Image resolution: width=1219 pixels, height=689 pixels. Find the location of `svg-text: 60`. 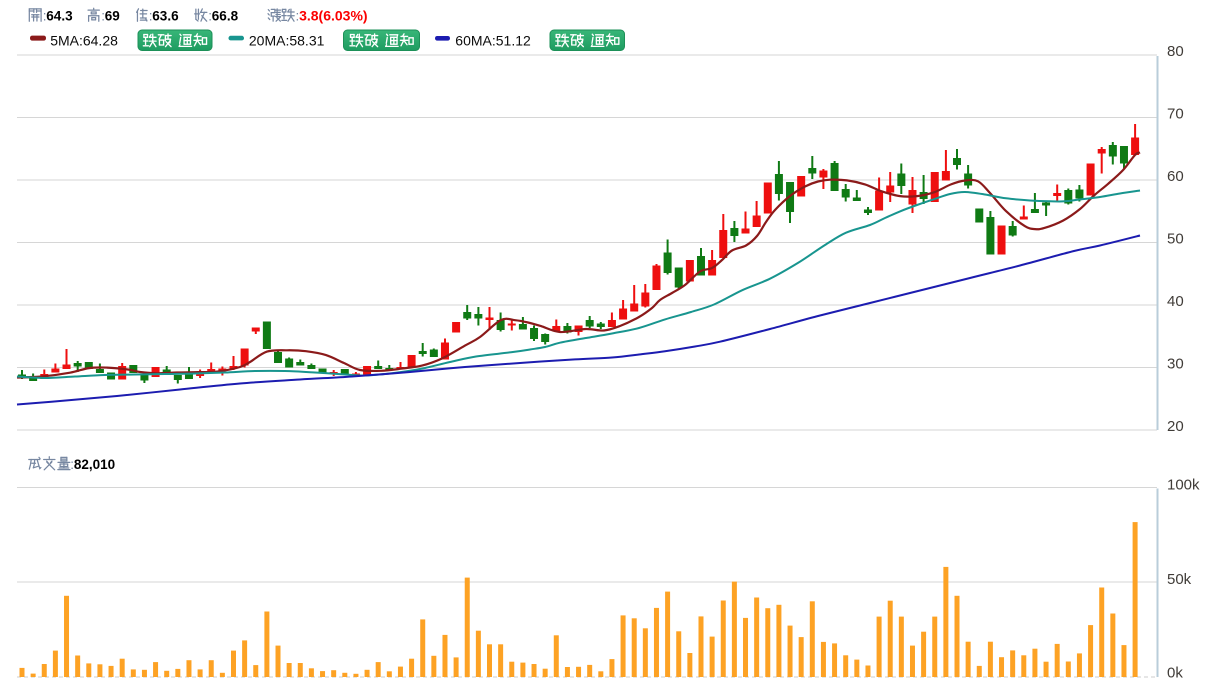

svg-text: 60 is located at coordinates (1175, 176).